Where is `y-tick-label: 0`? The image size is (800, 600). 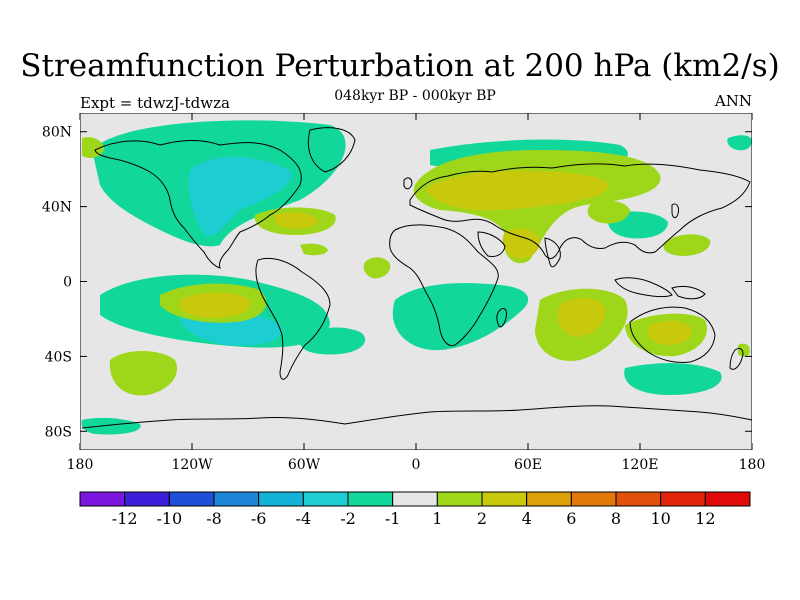 y-tick-label: 0 is located at coordinates (67, 283).